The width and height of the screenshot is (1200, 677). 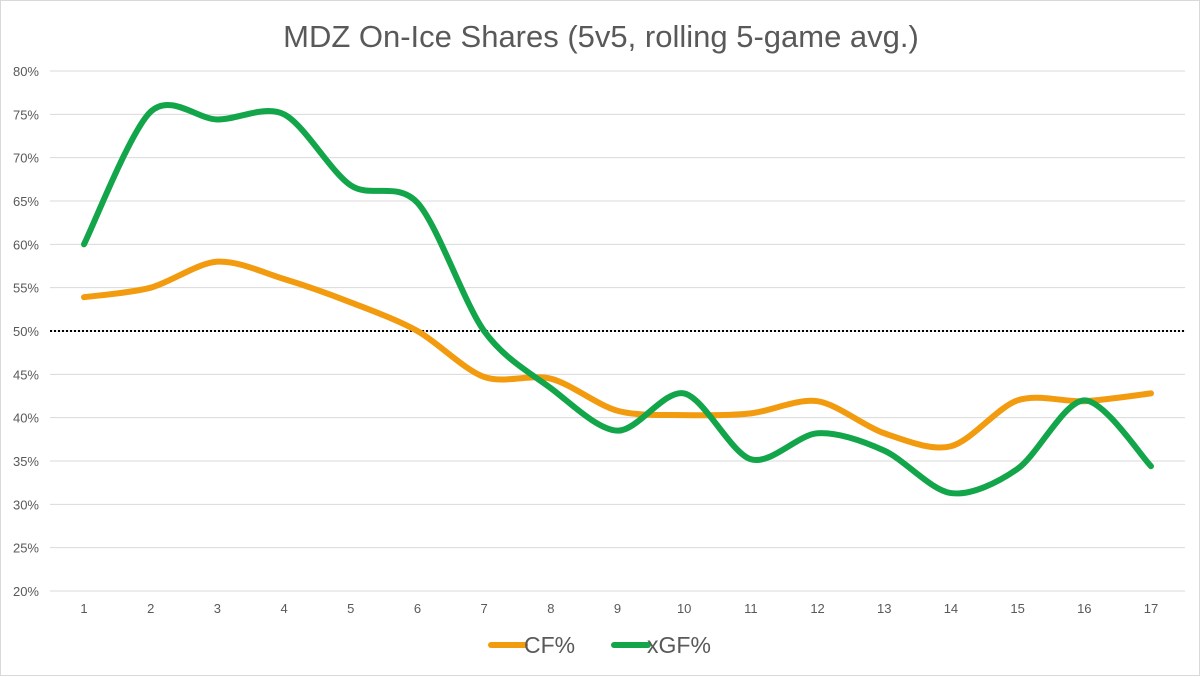 What do you see at coordinates (26, 114) in the screenshot?
I see `y-tick-label: 75%` at bounding box center [26, 114].